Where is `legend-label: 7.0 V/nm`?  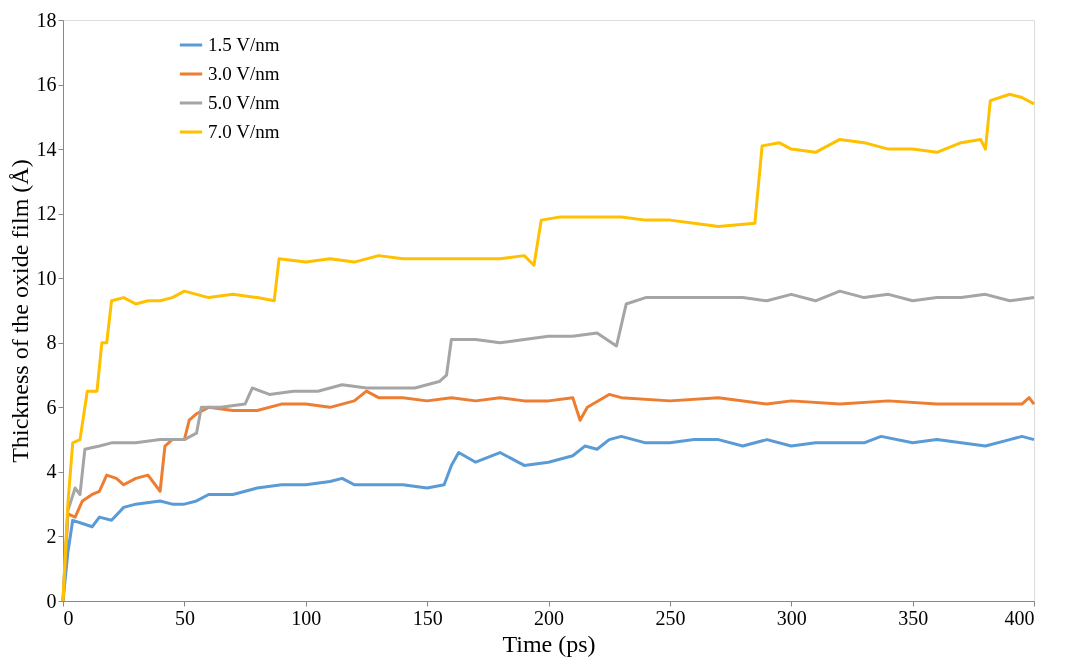
legend-label: 7.0 V/nm is located at coordinates (244, 131).